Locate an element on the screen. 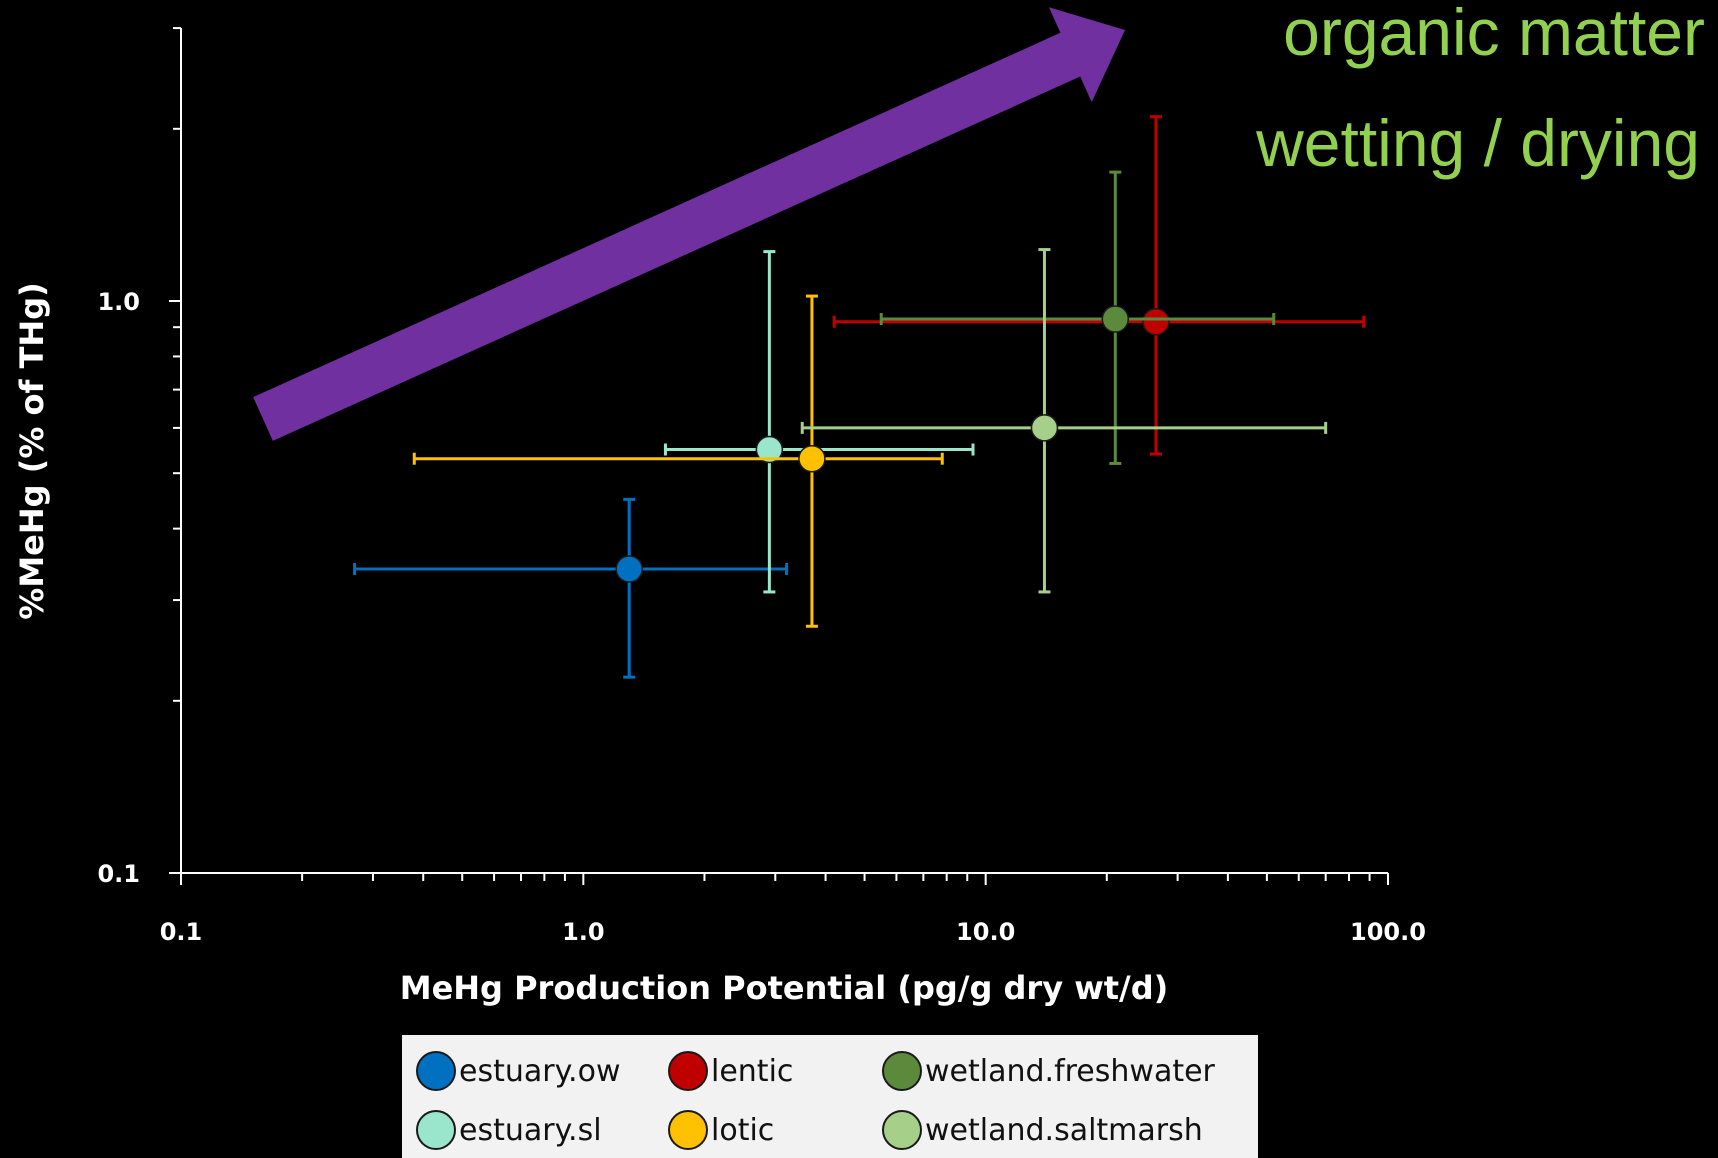 The image size is (1718, 1158). legend-label: wetland.saltmarsh is located at coordinates (1064, 1130).